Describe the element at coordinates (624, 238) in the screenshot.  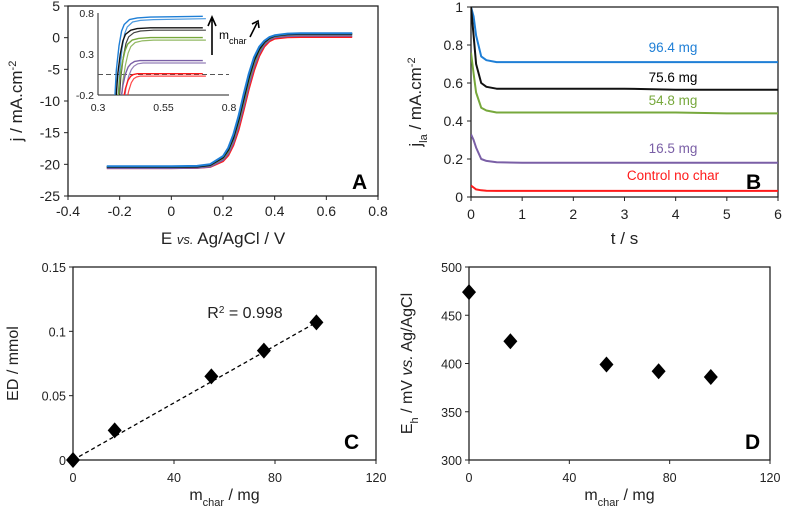
I see `x-label-main: t / s` at that location.